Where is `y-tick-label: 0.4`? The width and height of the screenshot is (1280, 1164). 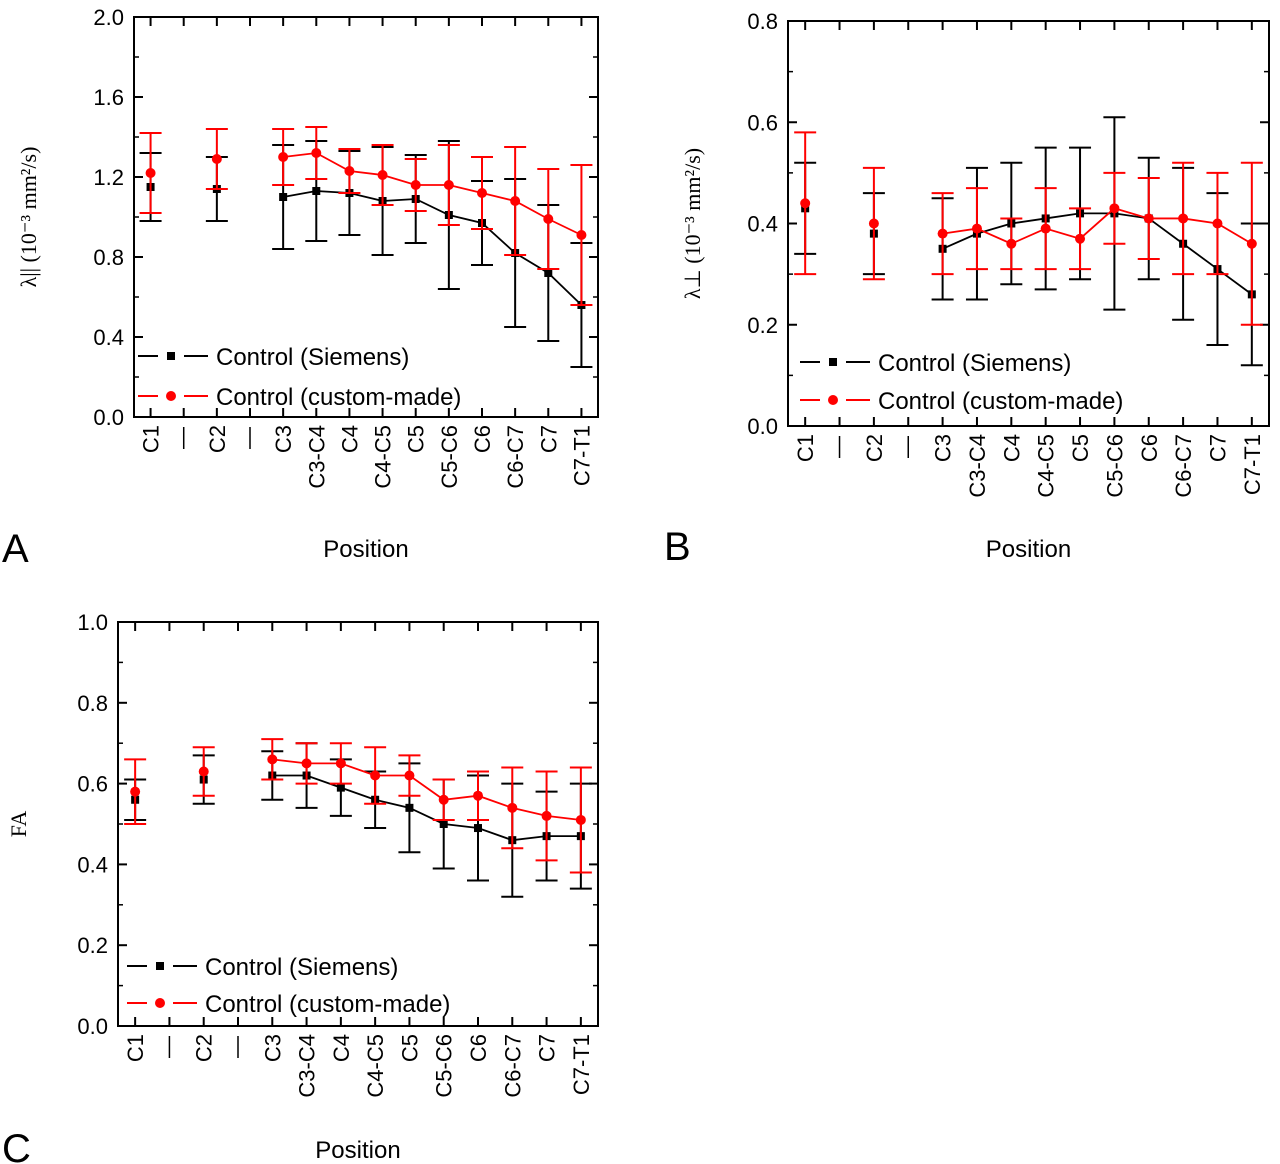 y-tick-label: 0.4 is located at coordinates (108, 337).